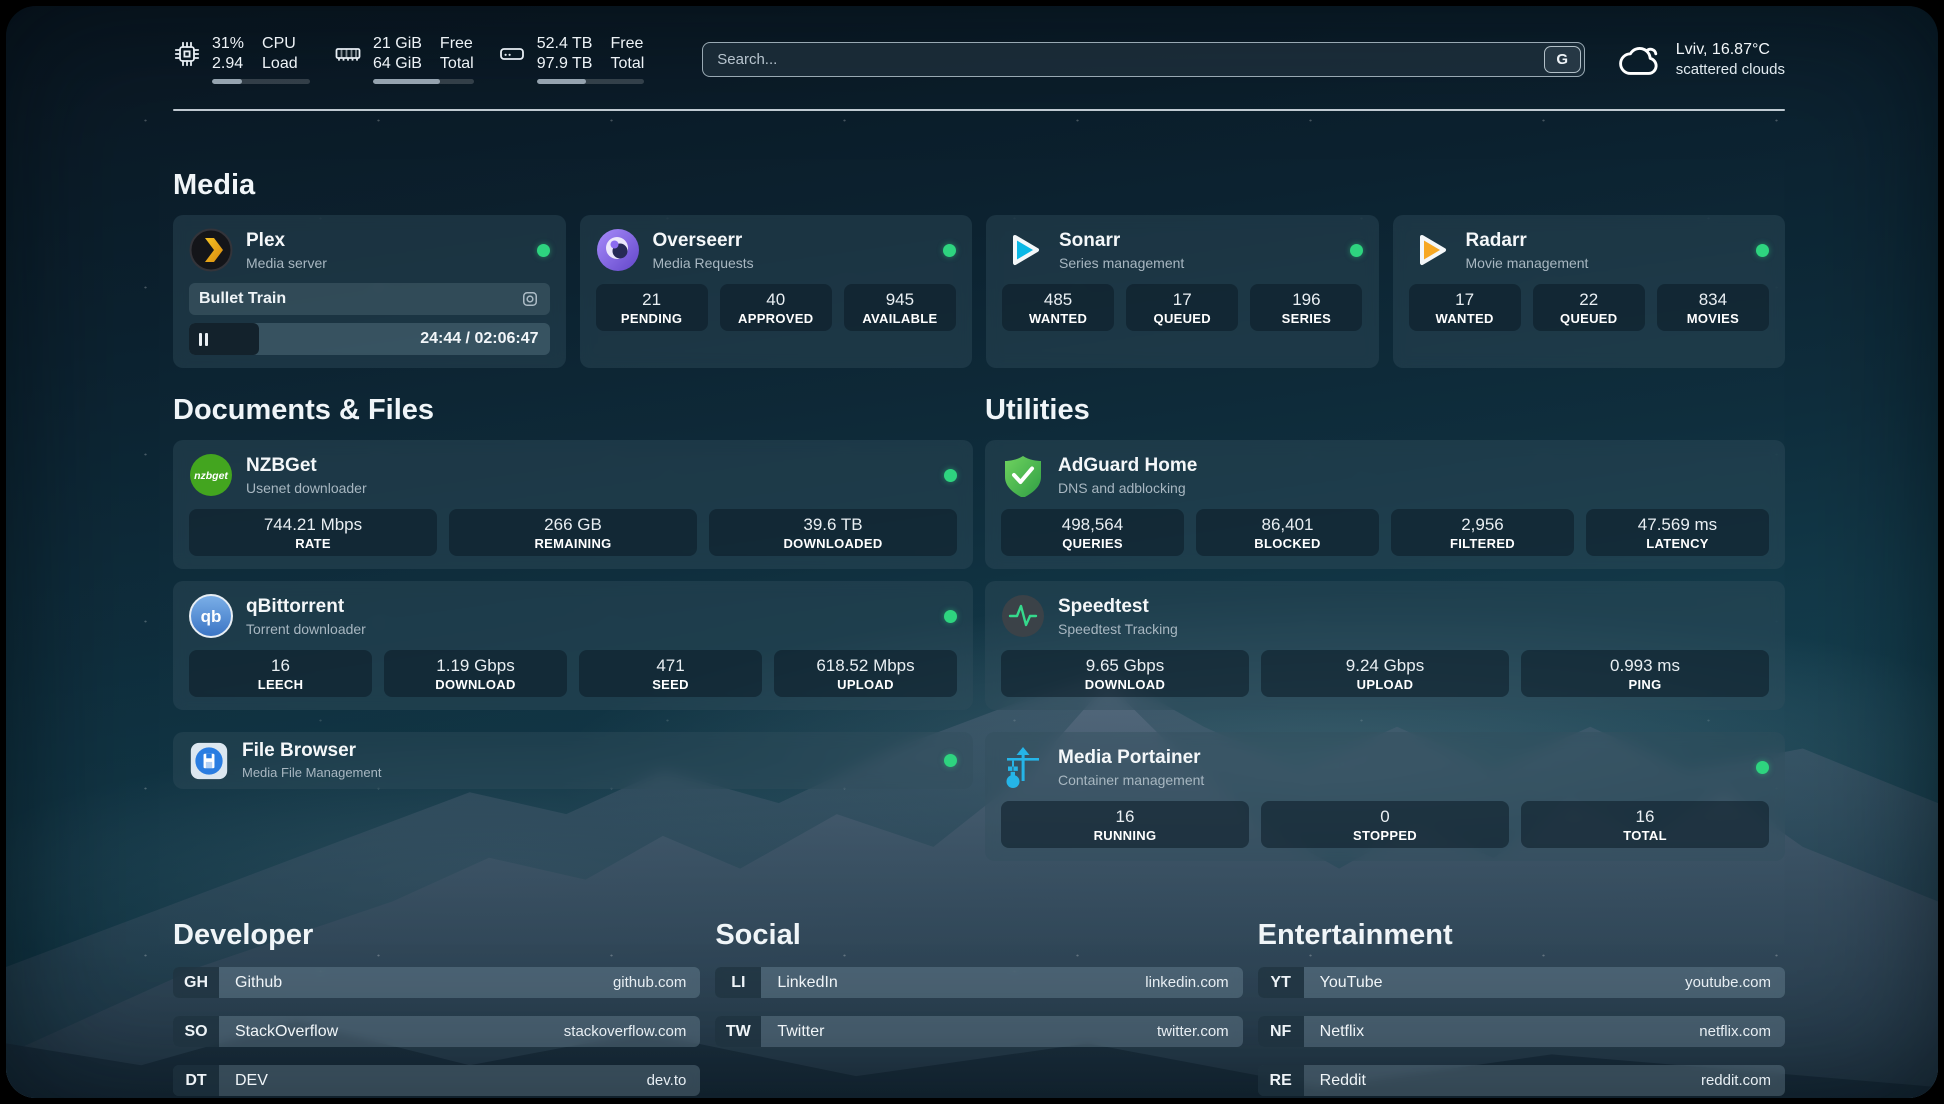  What do you see at coordinates (369, 291) in the screenshot?
I see `plex-card: Plex Media server Bullet Train` at bounding box center [369, 291].